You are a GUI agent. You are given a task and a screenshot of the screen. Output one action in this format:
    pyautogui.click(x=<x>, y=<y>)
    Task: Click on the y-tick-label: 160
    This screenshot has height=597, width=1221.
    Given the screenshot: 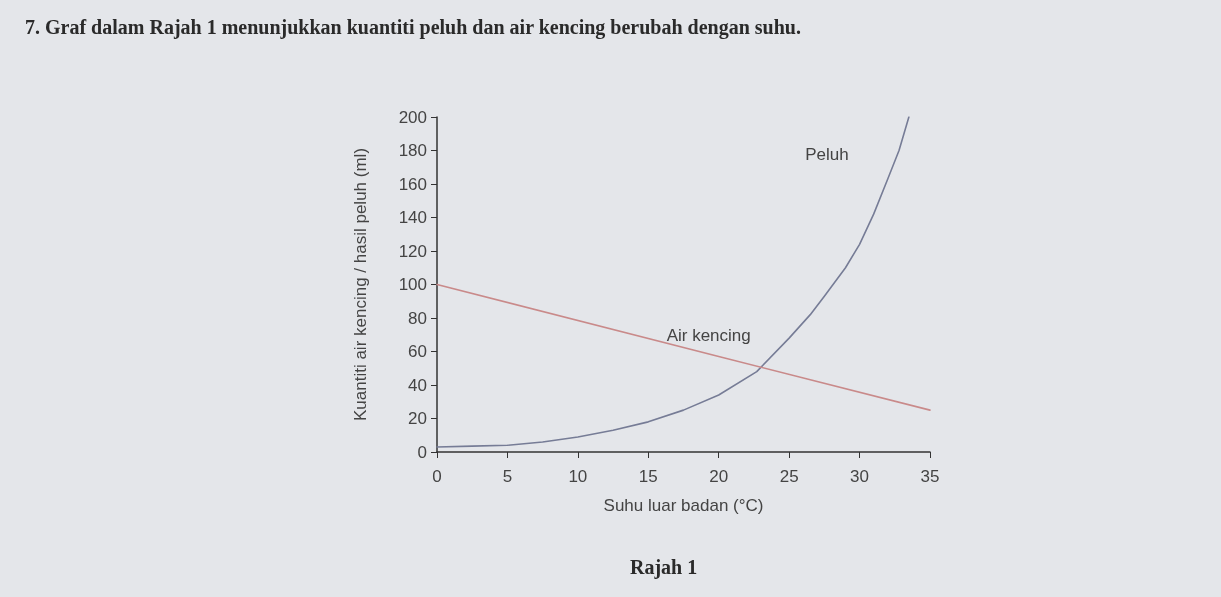 What is the action you would take?
    pyautogui.click(x=412, y=184)
    